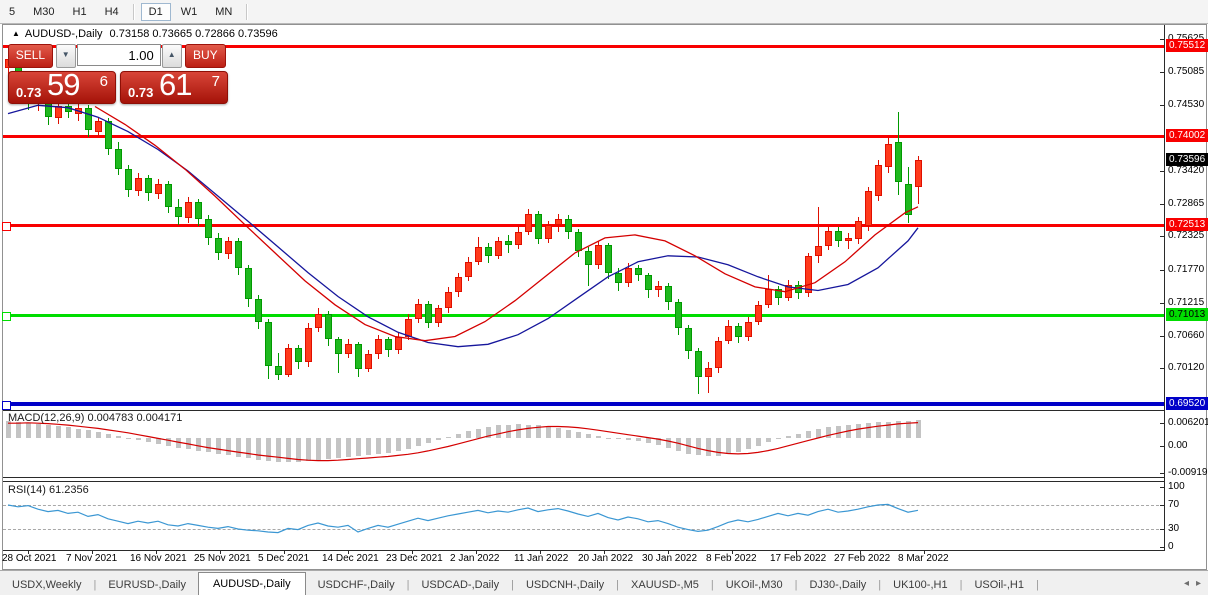  I want to click on buy-button: BUY, so click(205, 56).